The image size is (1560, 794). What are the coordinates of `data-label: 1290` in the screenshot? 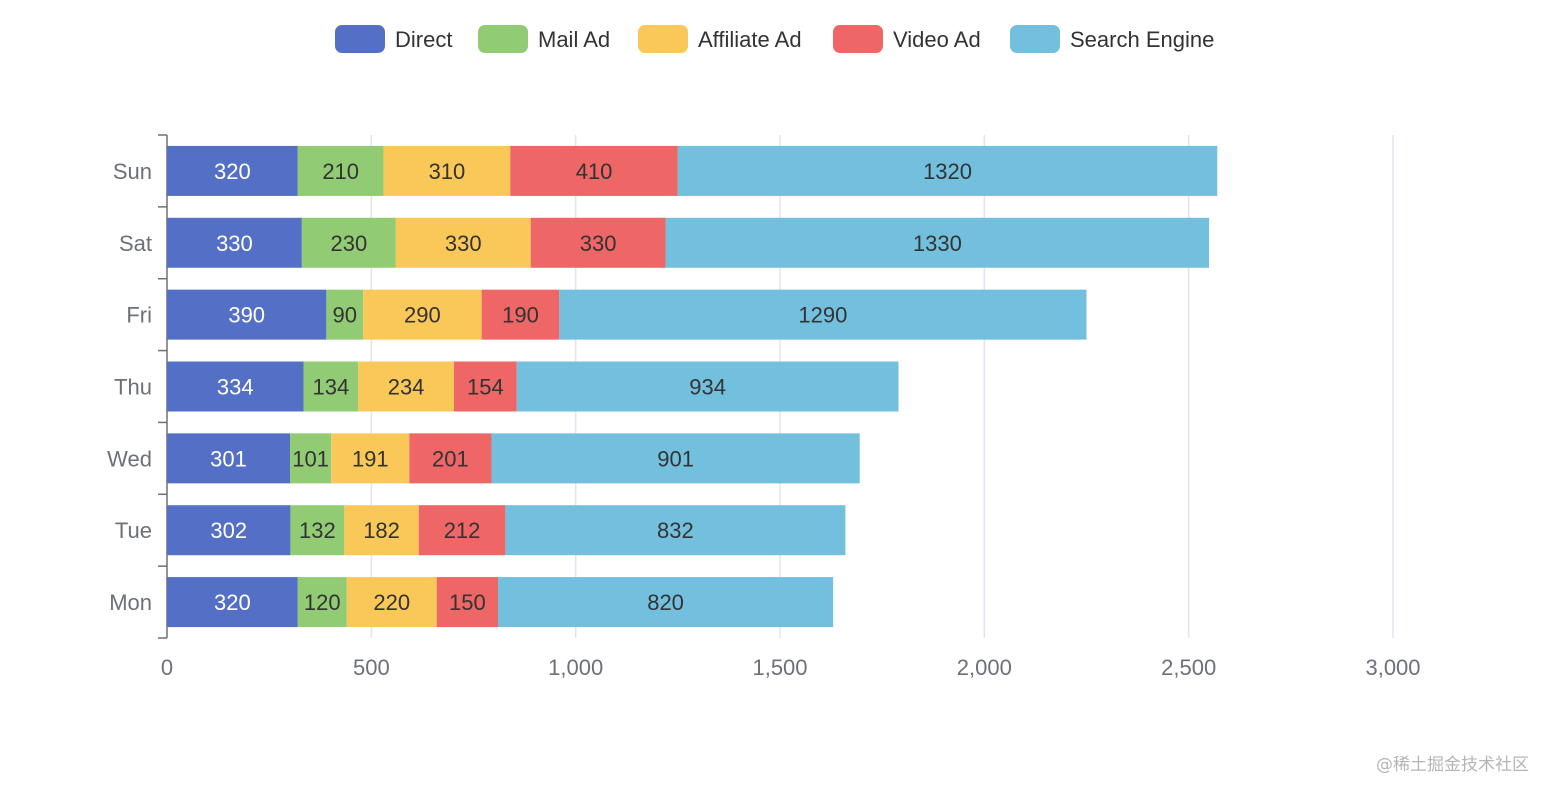 It's located at (822, 315).